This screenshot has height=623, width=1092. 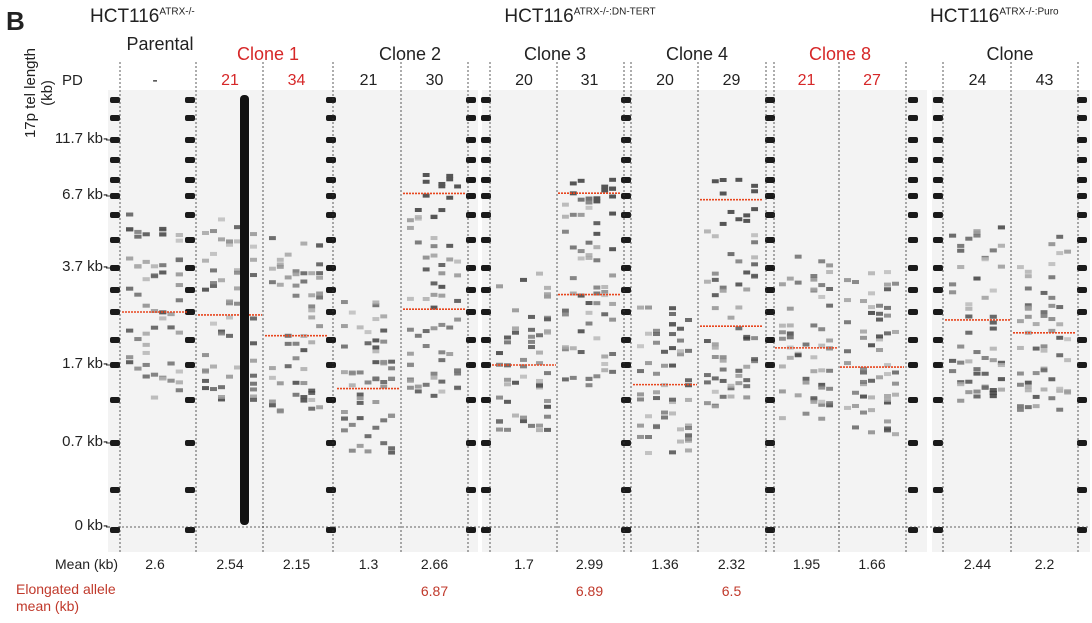 What do you see at coordinates (994, 17) in the screenshot?
I see `group-title: HCT116ATRX-/-:Puro` at bounding box center [994, 17].